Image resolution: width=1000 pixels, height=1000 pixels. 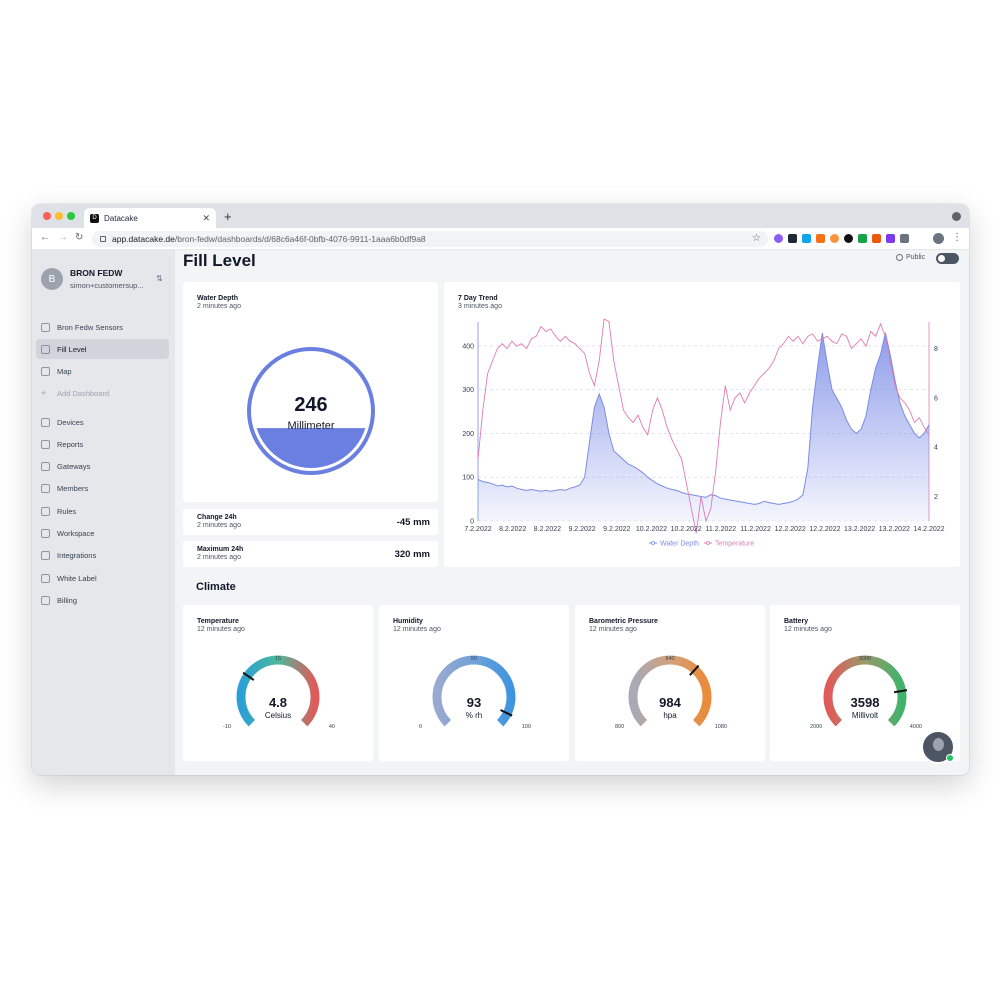 I want to click on card-title: Humidity, so click(x=408, y=621).